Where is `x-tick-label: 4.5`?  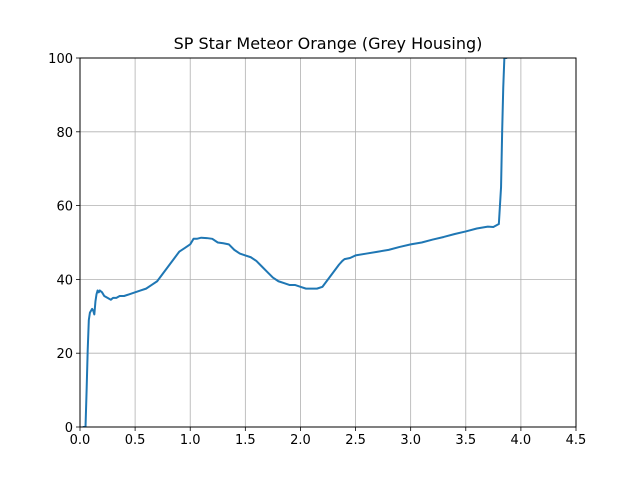
x-tick-label: 4.5 is located at coordinates (576, 440).